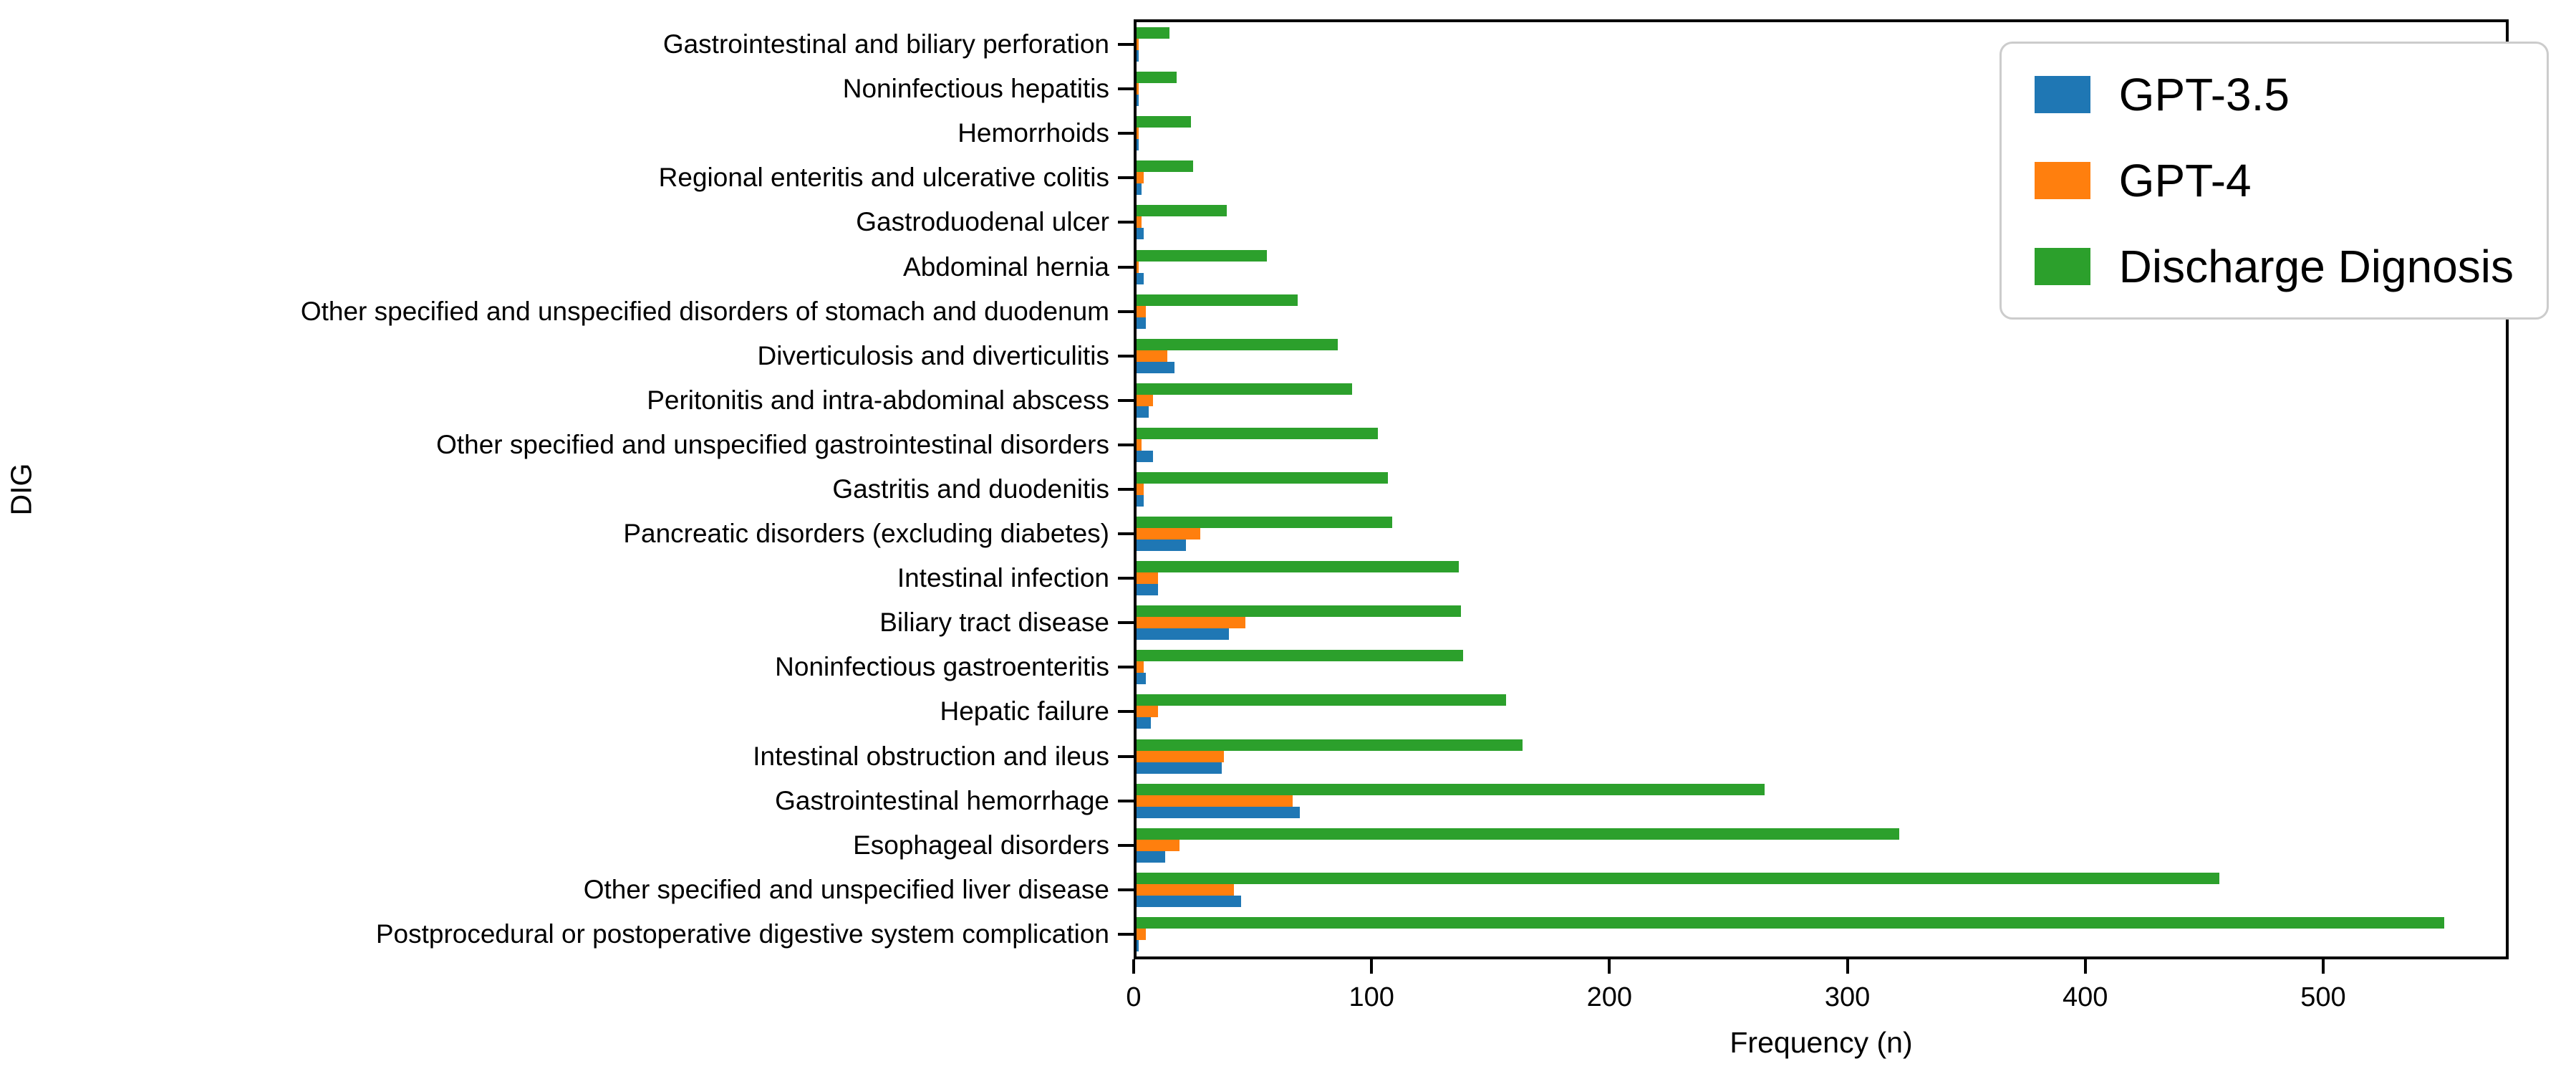  What do you see at coordinates (2204, 94) in the screenshot?
I see `legend-label: GPT-3.5` at bounding box center [2204, 94].